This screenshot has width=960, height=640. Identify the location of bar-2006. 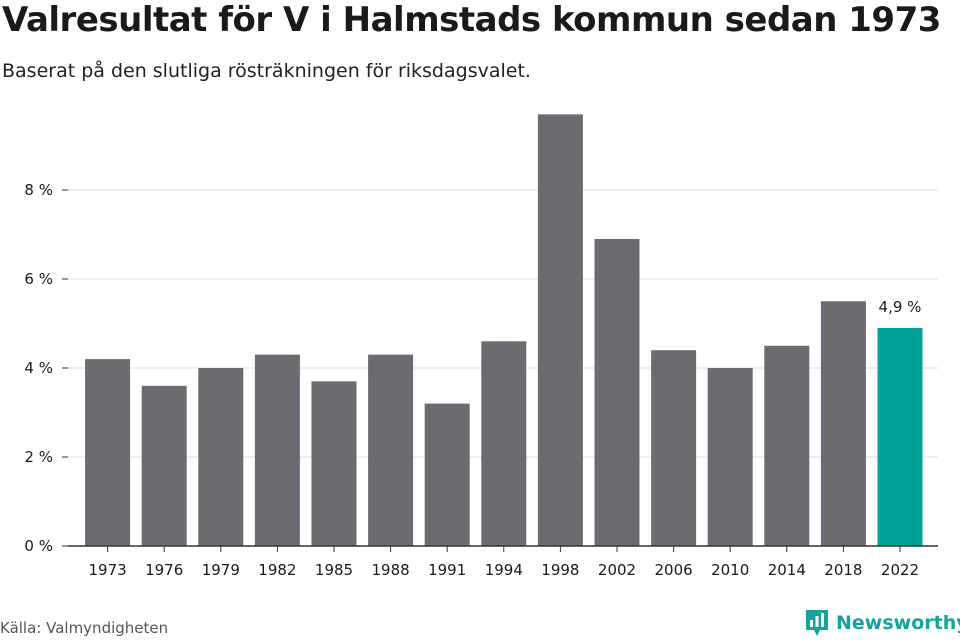
(674, 448).